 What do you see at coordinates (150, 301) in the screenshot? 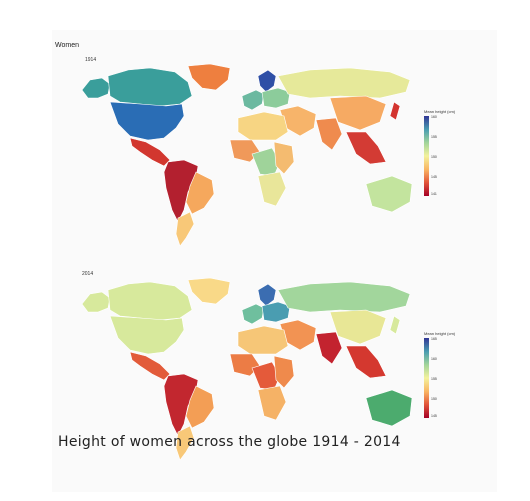
I see `region-canada-2014` at bounding box center [150, 301].